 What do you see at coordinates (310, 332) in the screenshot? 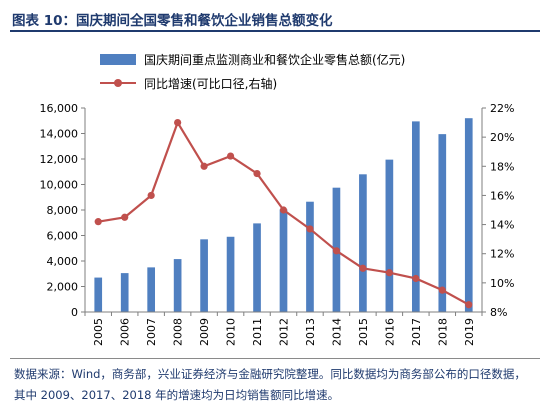
I see `x-tick-label: 2013` at bounding box center [310, 332].